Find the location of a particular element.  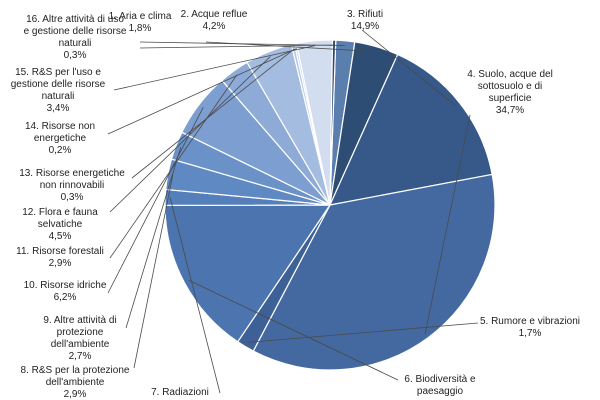

data-label-12-flora-e-fauna-selvatiche: 12. Flora e fauna selvatiche 4,5% is located at coordinates (60, 224).